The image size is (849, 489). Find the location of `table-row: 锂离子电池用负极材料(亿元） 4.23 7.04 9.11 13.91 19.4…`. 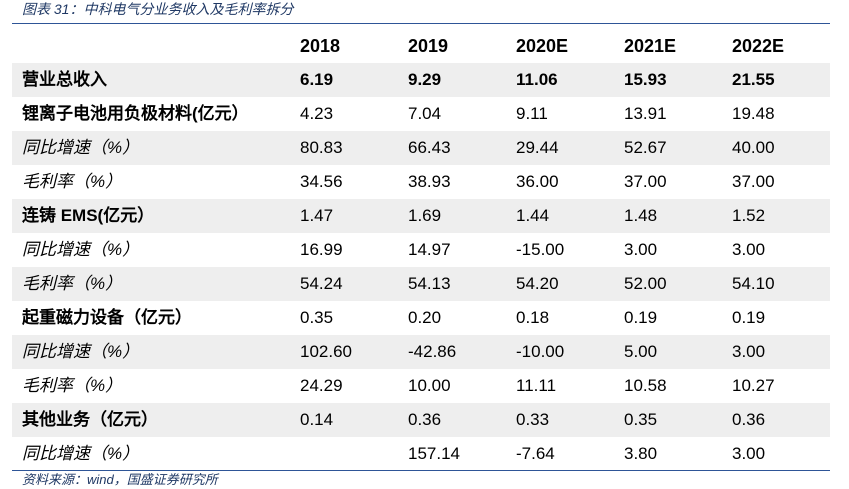

table-row: 锂离子电池用负极材料(亿元） 4.23 7.04 9.11 13.91 19.4… is located at coordinates (421, 114).